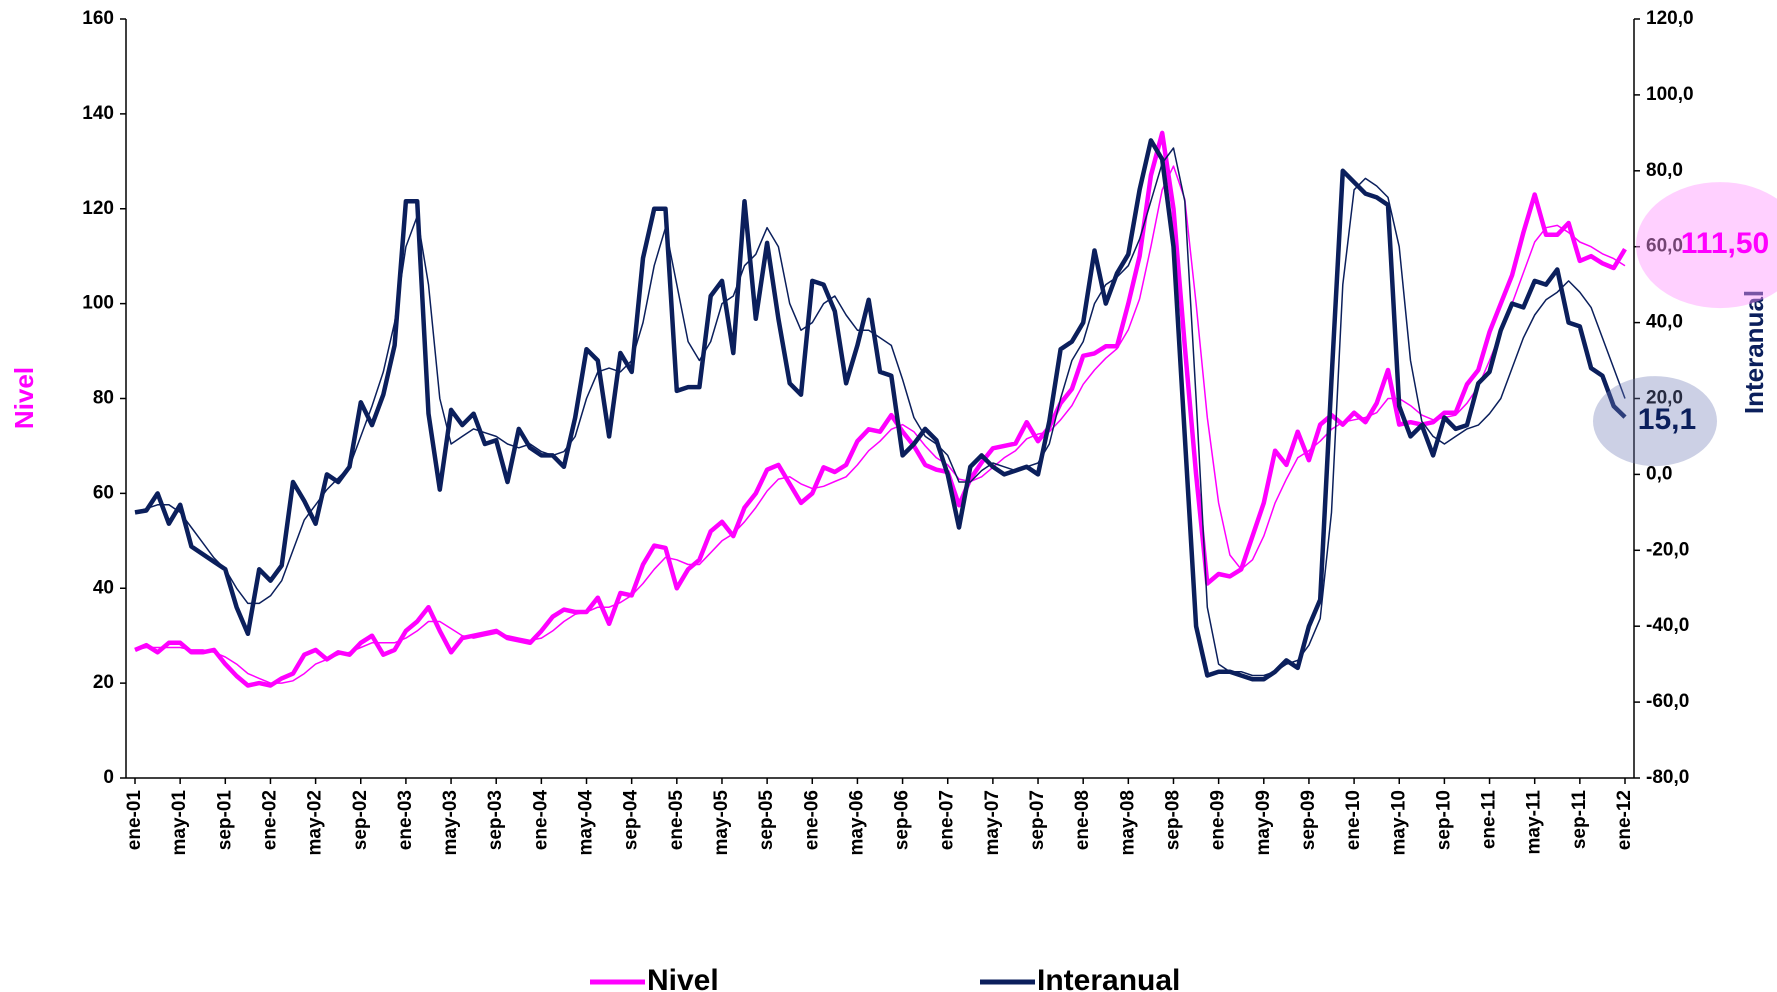  Describe the element at coordinates (811, 820) in the screenshot. I see `x-tick-label: ene-06` at that location.